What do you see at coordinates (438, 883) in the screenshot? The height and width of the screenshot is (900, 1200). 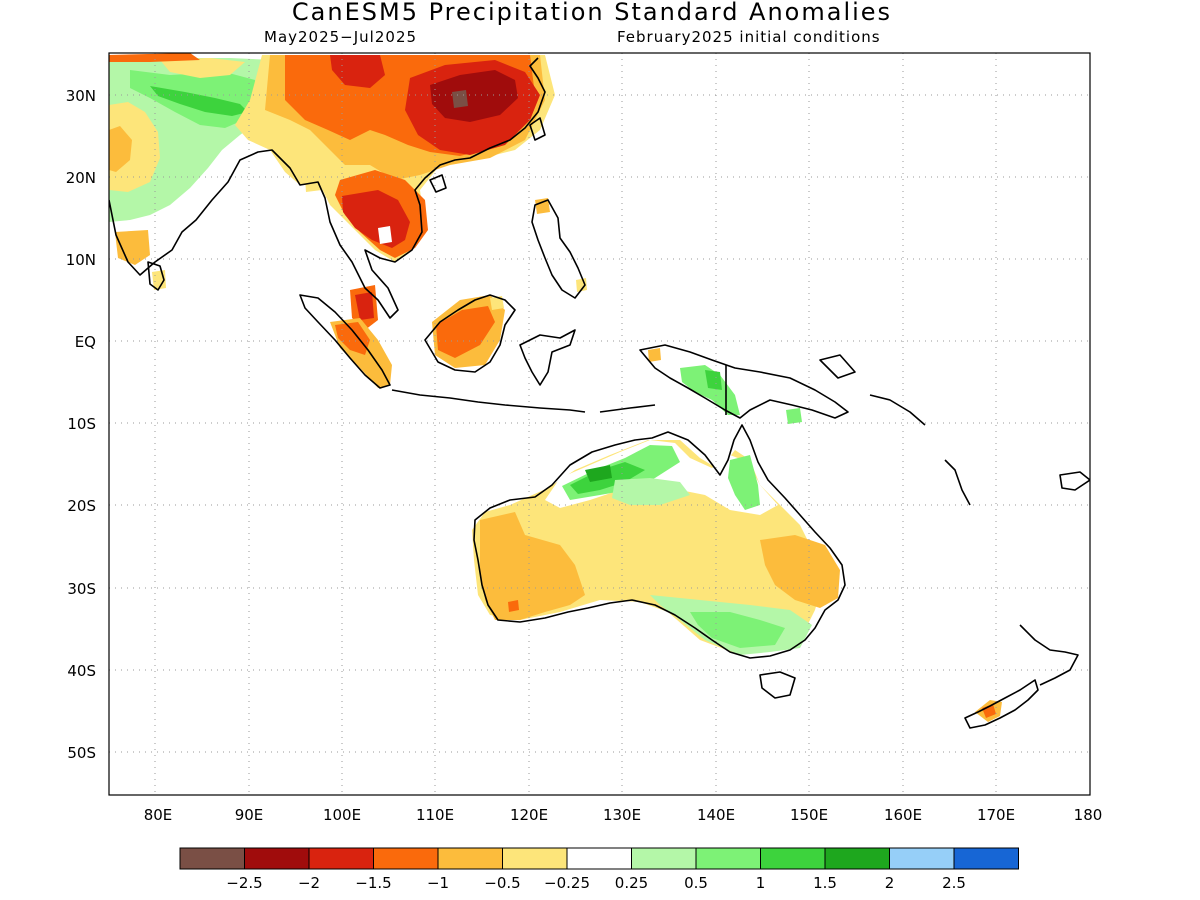 I see `legend-label: −1` at bounding box center [438, 883].